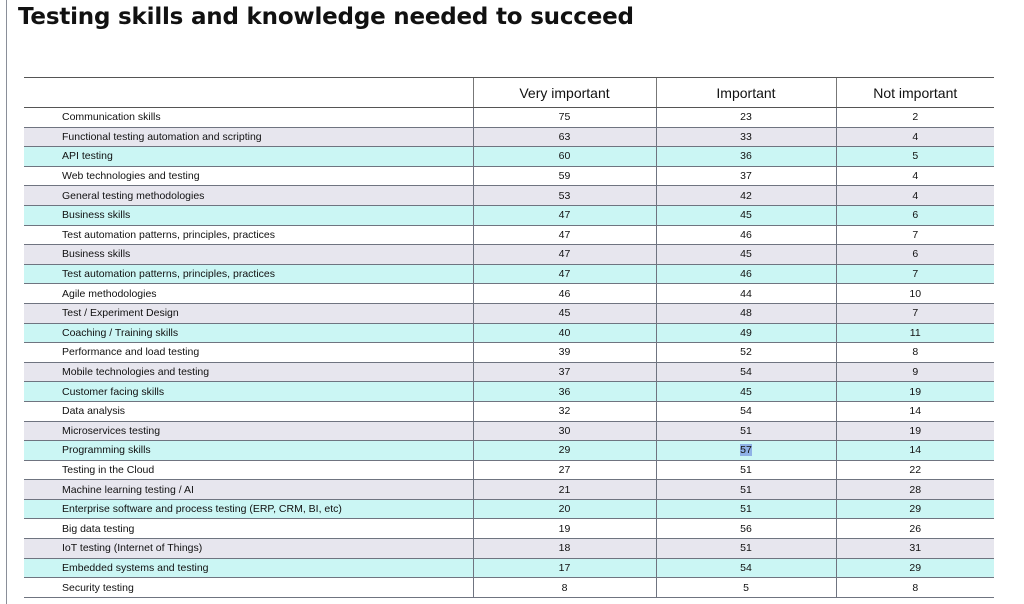 The image size is (1024, 604). Describe the element at coordinates (509, 92) in the screenshot. I see `table-header-row: Very important Important Not important` at that location.